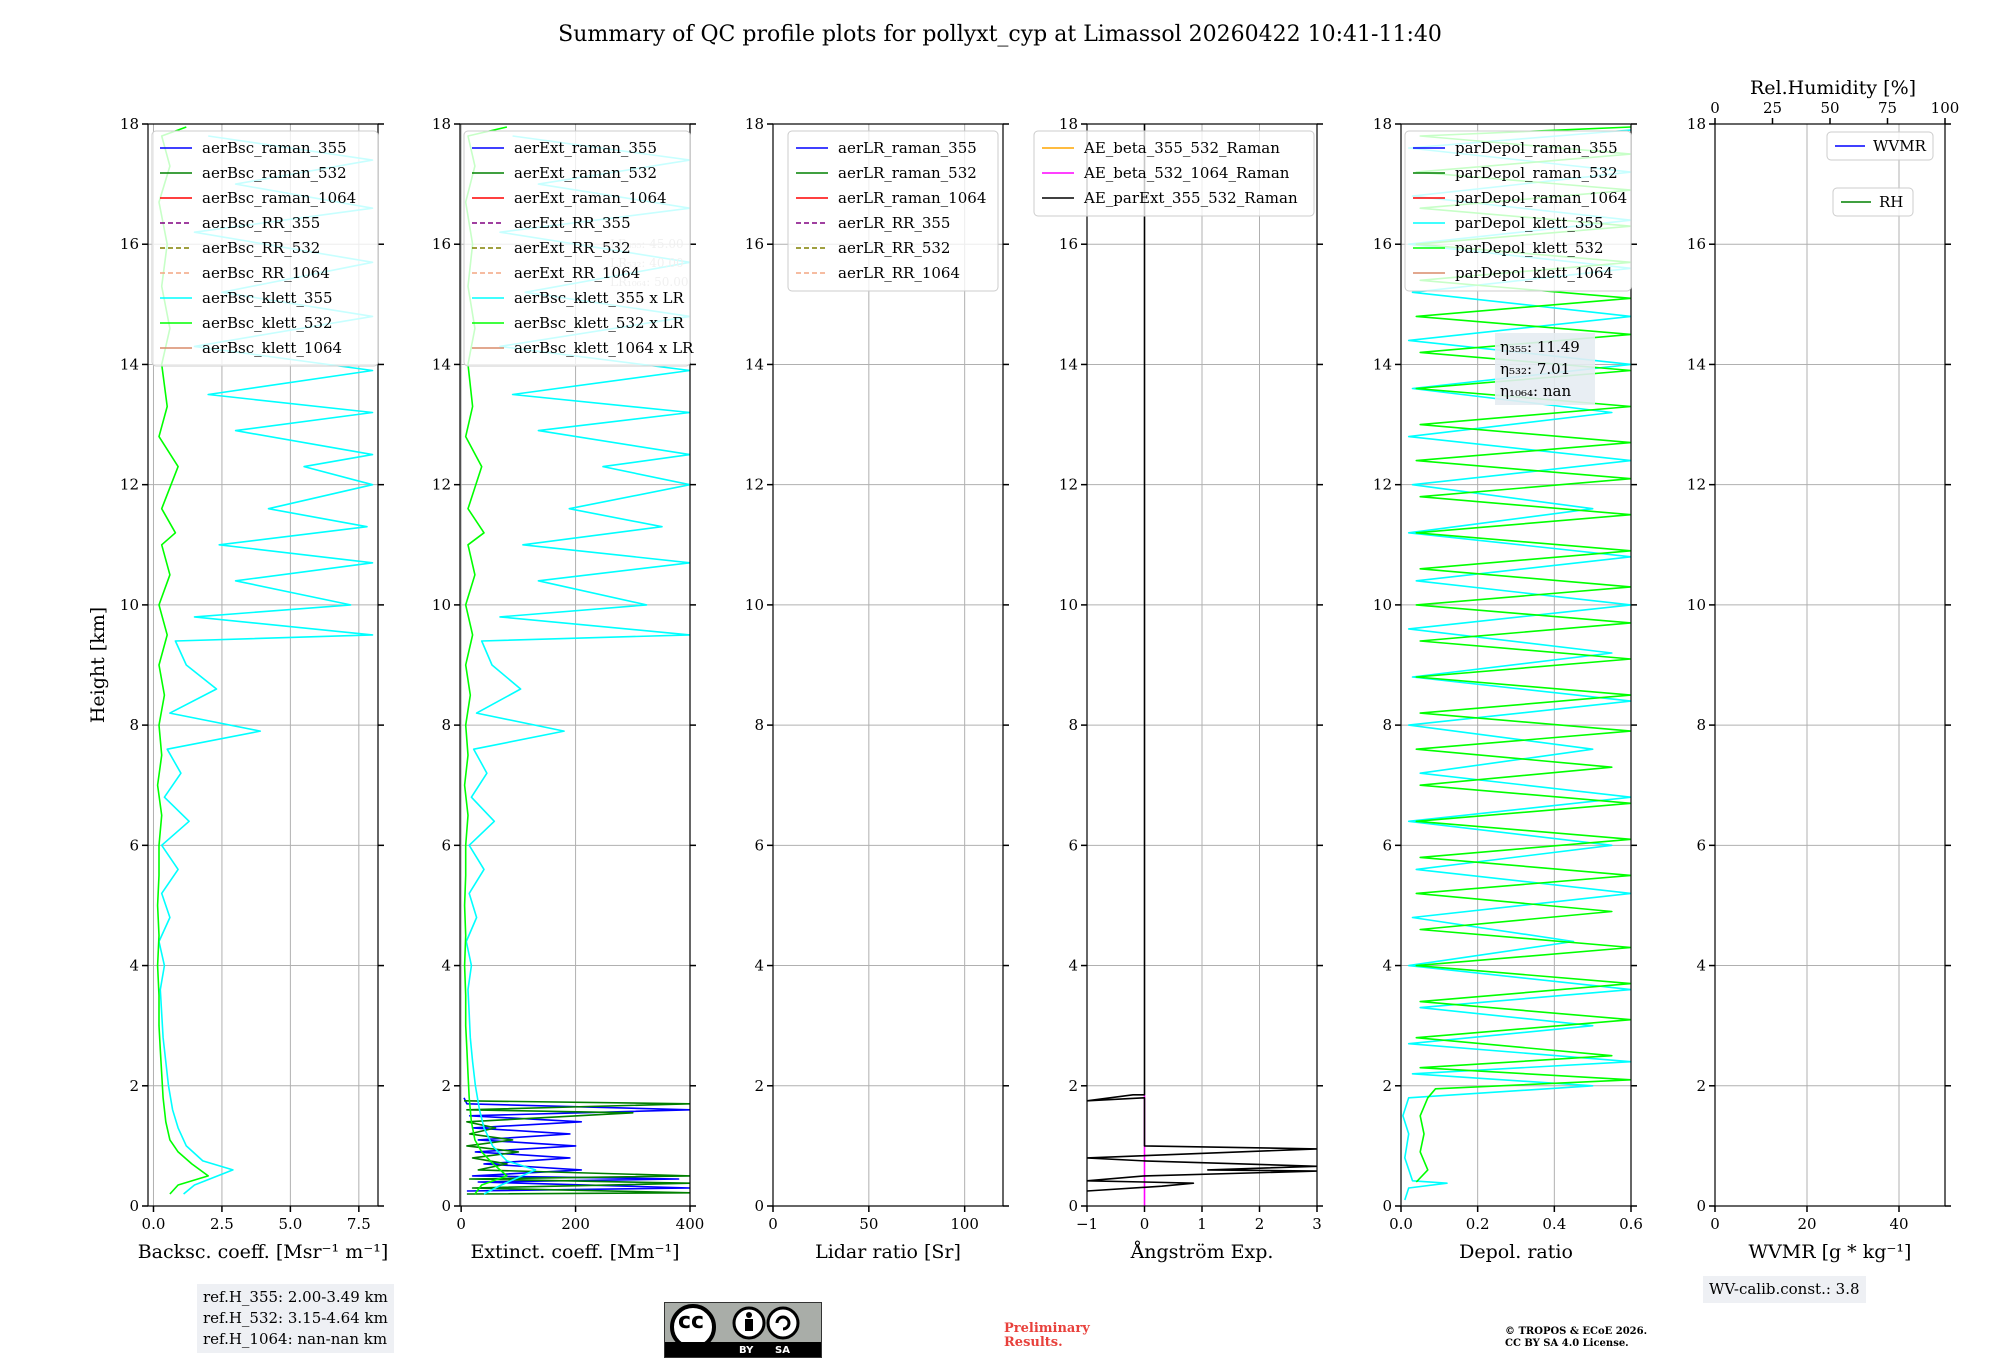 Image resolution: width=2000 pixels, height=1360 pixels. What do you see at coordinates (1202, 1224) in the screenshot?
I see `x-tick-label: 1` at bounding box center [1202, 1224].